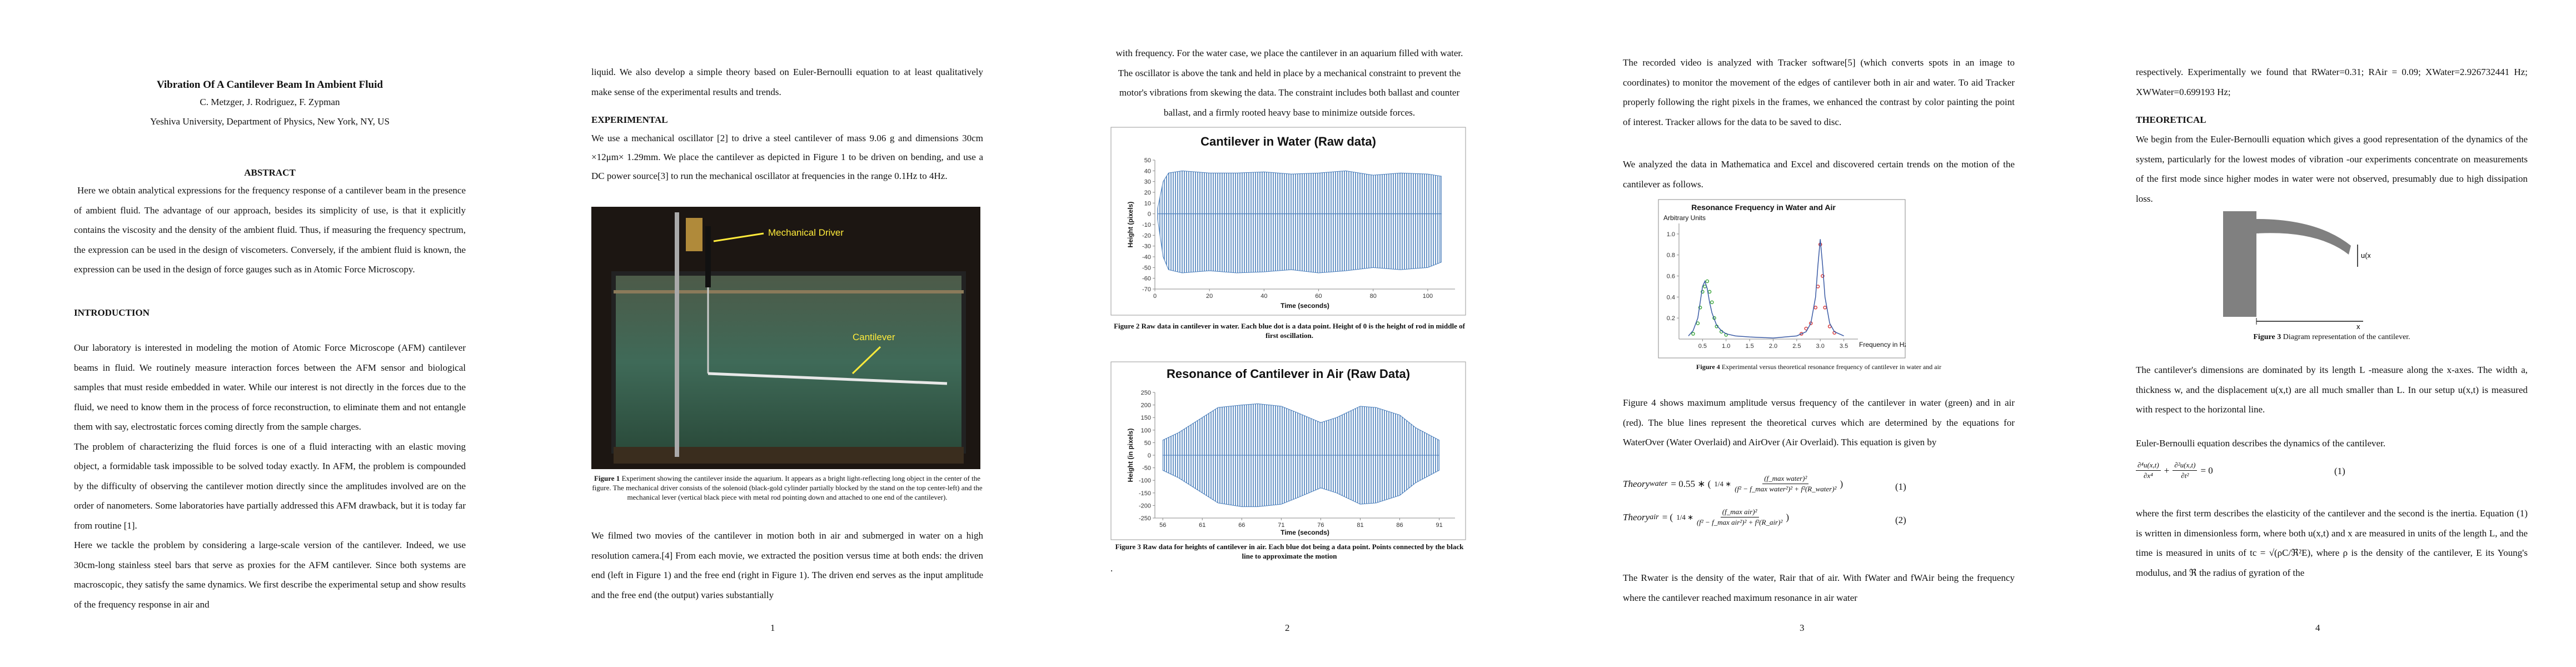  What do you see at coordinates (2339, 471) in the screenshot?
I see `equation-number: (1)` at bounding box center [2339, 471].